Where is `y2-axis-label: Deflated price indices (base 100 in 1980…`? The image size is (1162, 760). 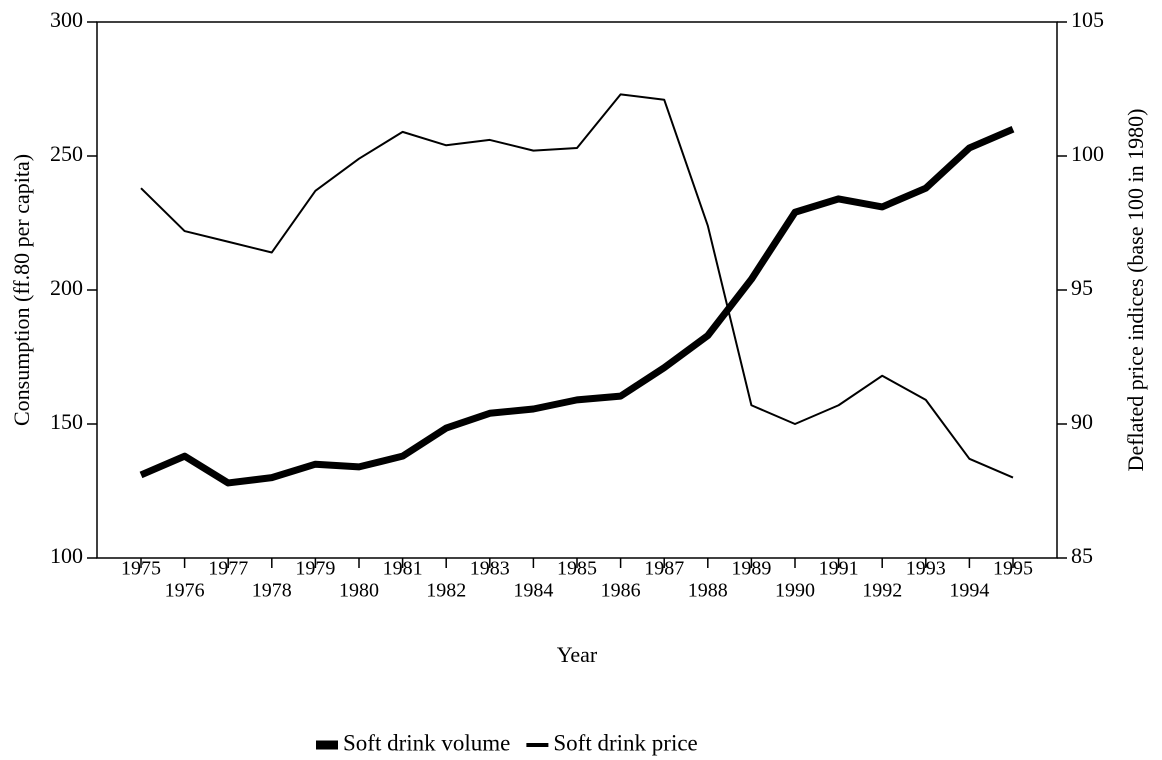
y2-axis-label: Deflated price indices (base 100 in 1980… is located at coordinates (1135, 290).